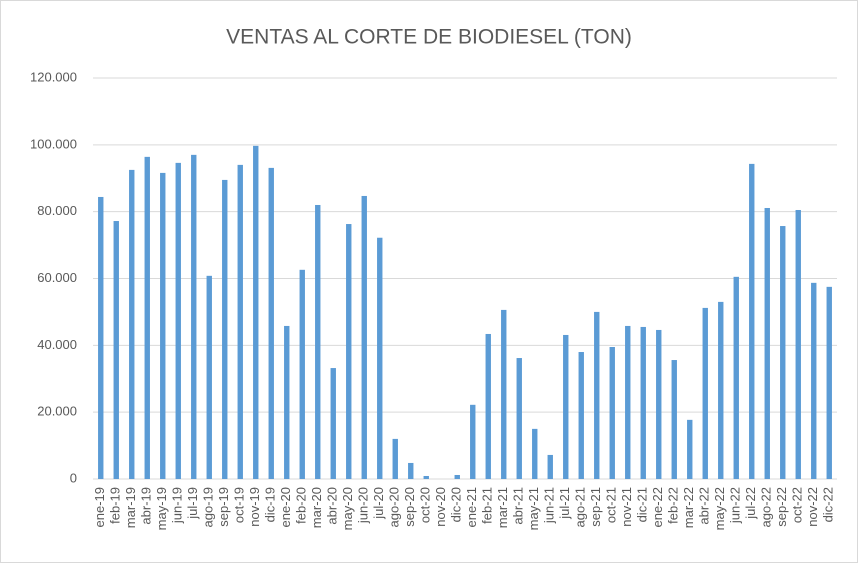 This screenshot has height=563, width=858. What do you see at coordinates (595, 507) in the screenshot?
I see `x-tick-label: sep-21` at bounding box center [595, 507].